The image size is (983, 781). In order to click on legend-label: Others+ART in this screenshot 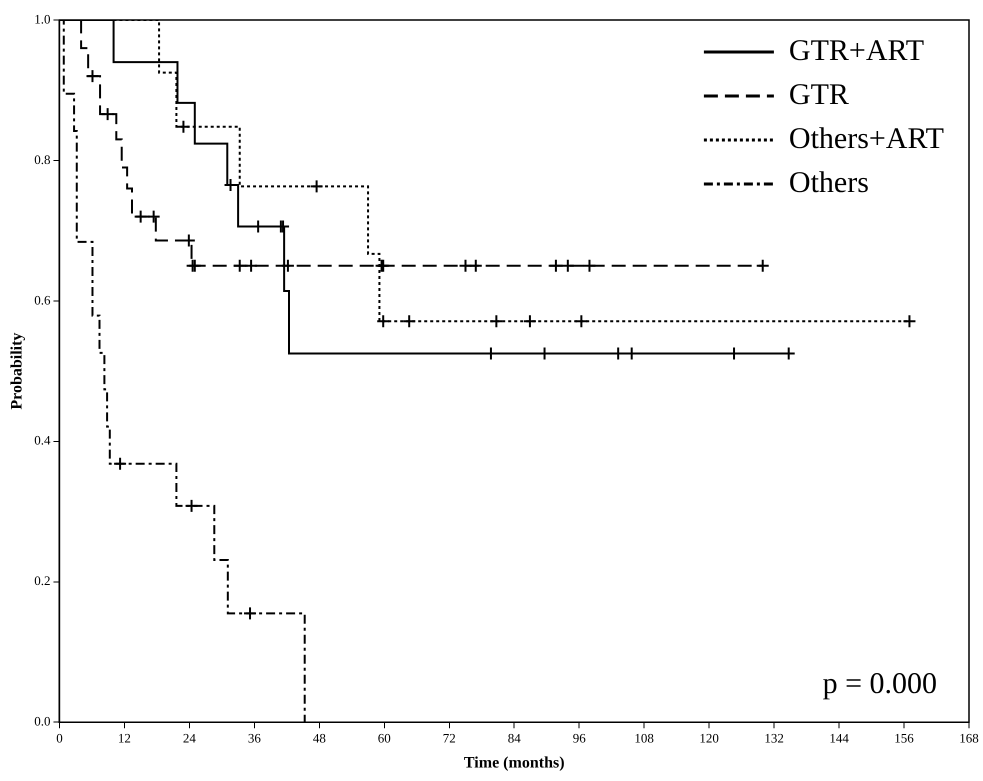, I will do `click(866, 138)`.